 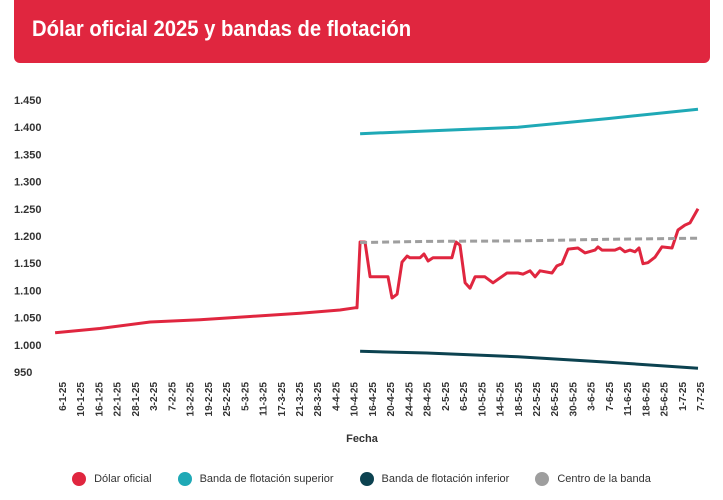 I want to click on x-tick-label: 11-3-25, so click(x=264, y=399).